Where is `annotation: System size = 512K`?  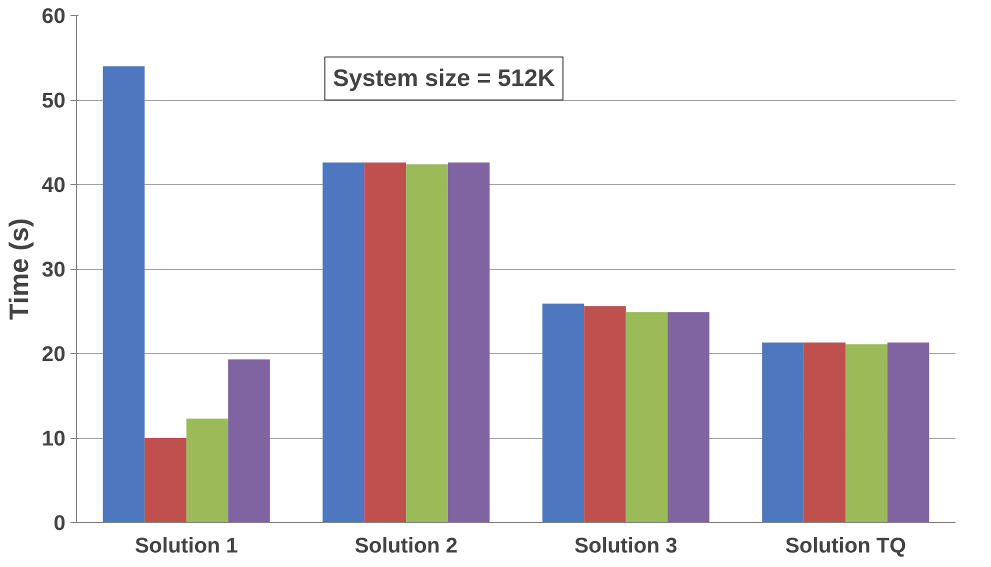
annotation: System size = 512K is located at coordinates (444, 78).